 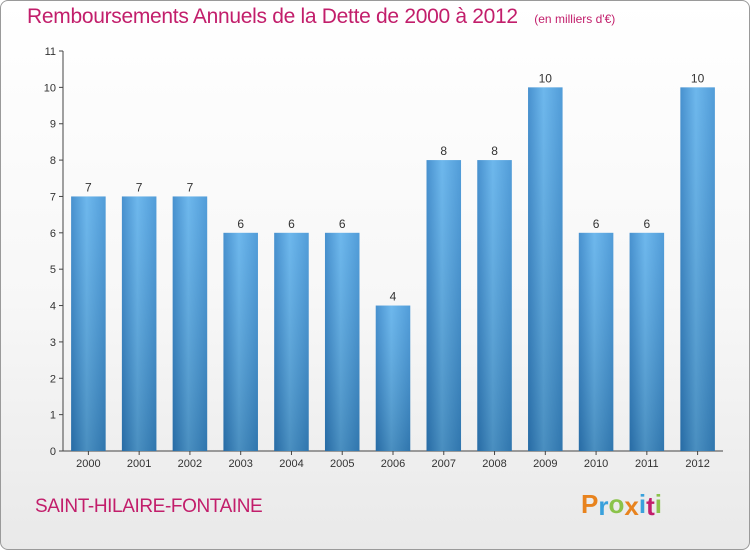 I want to click on x-tick-label: 2012, so click(x=697, y=464).